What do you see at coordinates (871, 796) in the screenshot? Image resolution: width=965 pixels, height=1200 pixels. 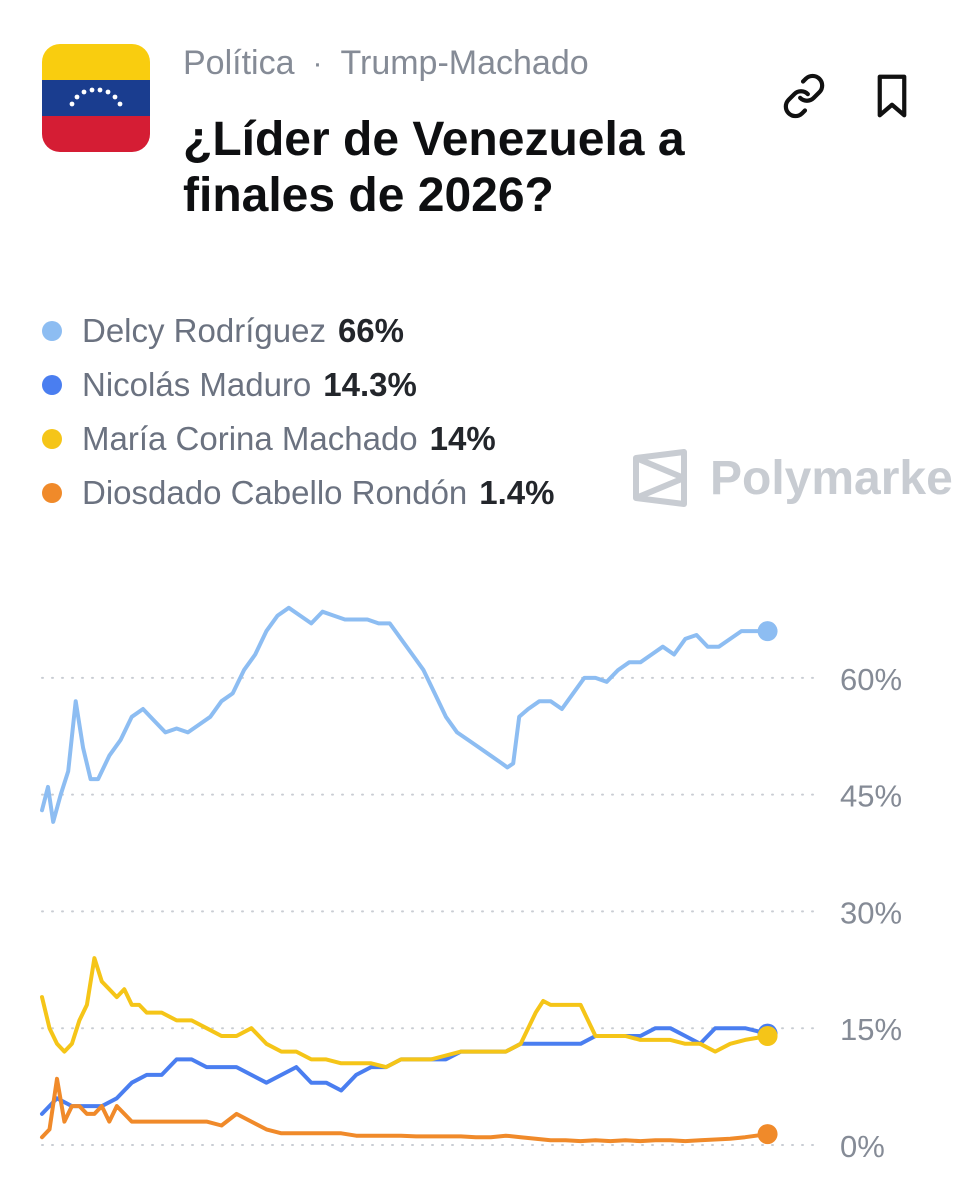 I see `y-tick-label: 45%` at bounding box center [871, 796].